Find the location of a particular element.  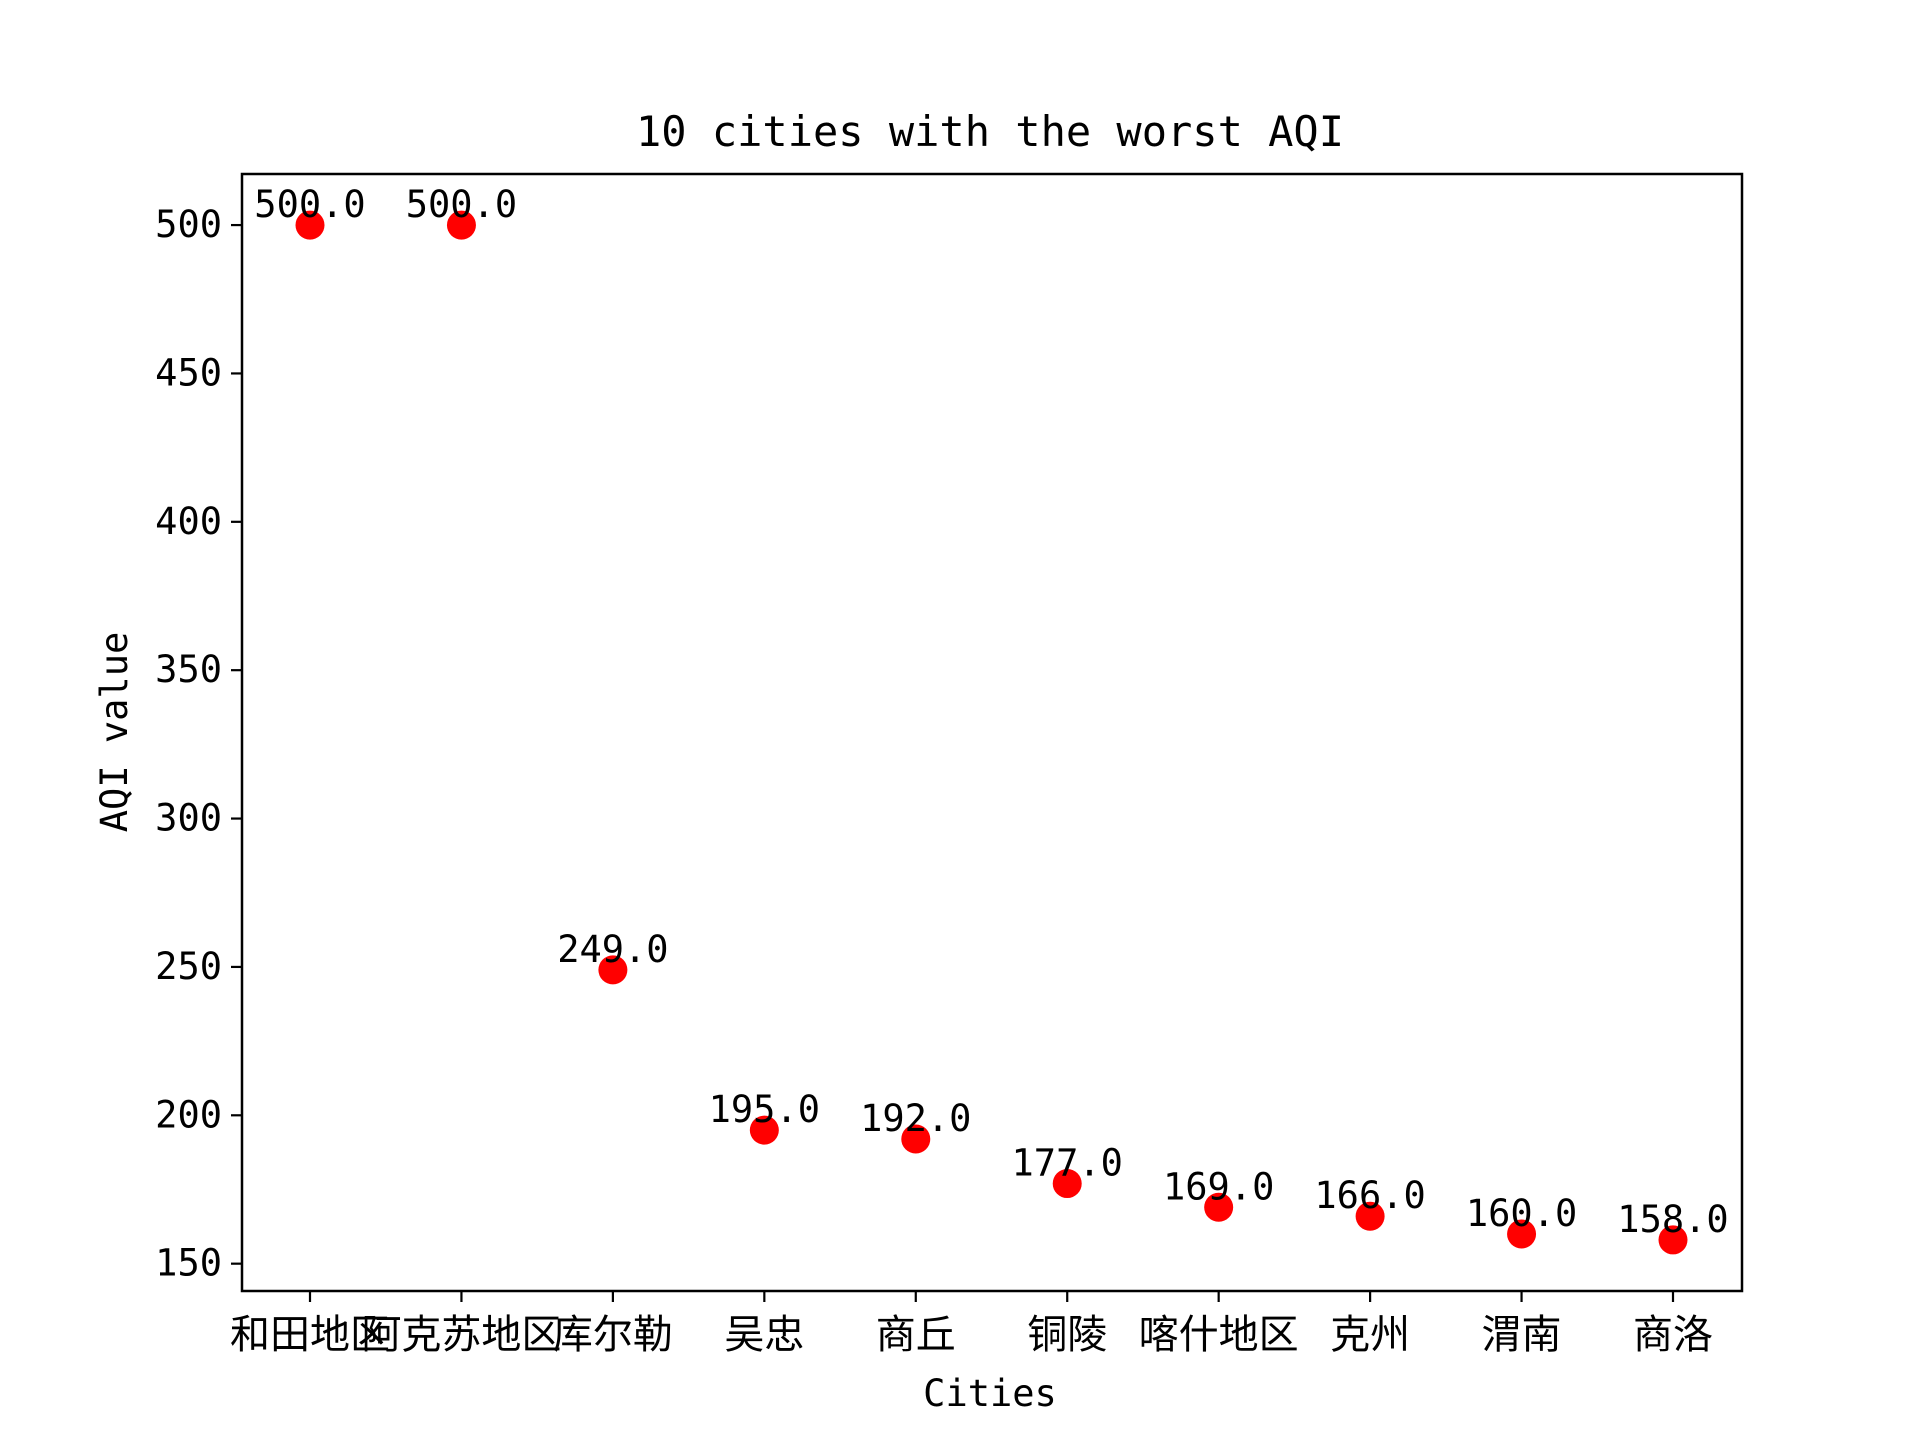

x-tick-label: 吴忠 is located at coordinates (764, 1335).